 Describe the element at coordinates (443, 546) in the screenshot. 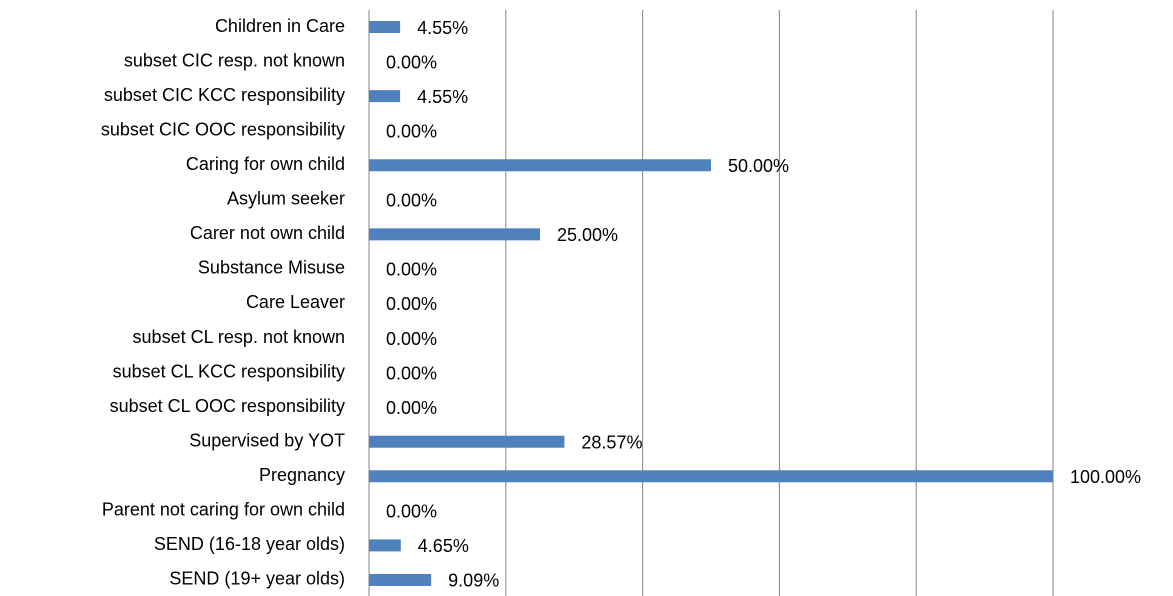

I see `value-label: 4.65%` at that location.